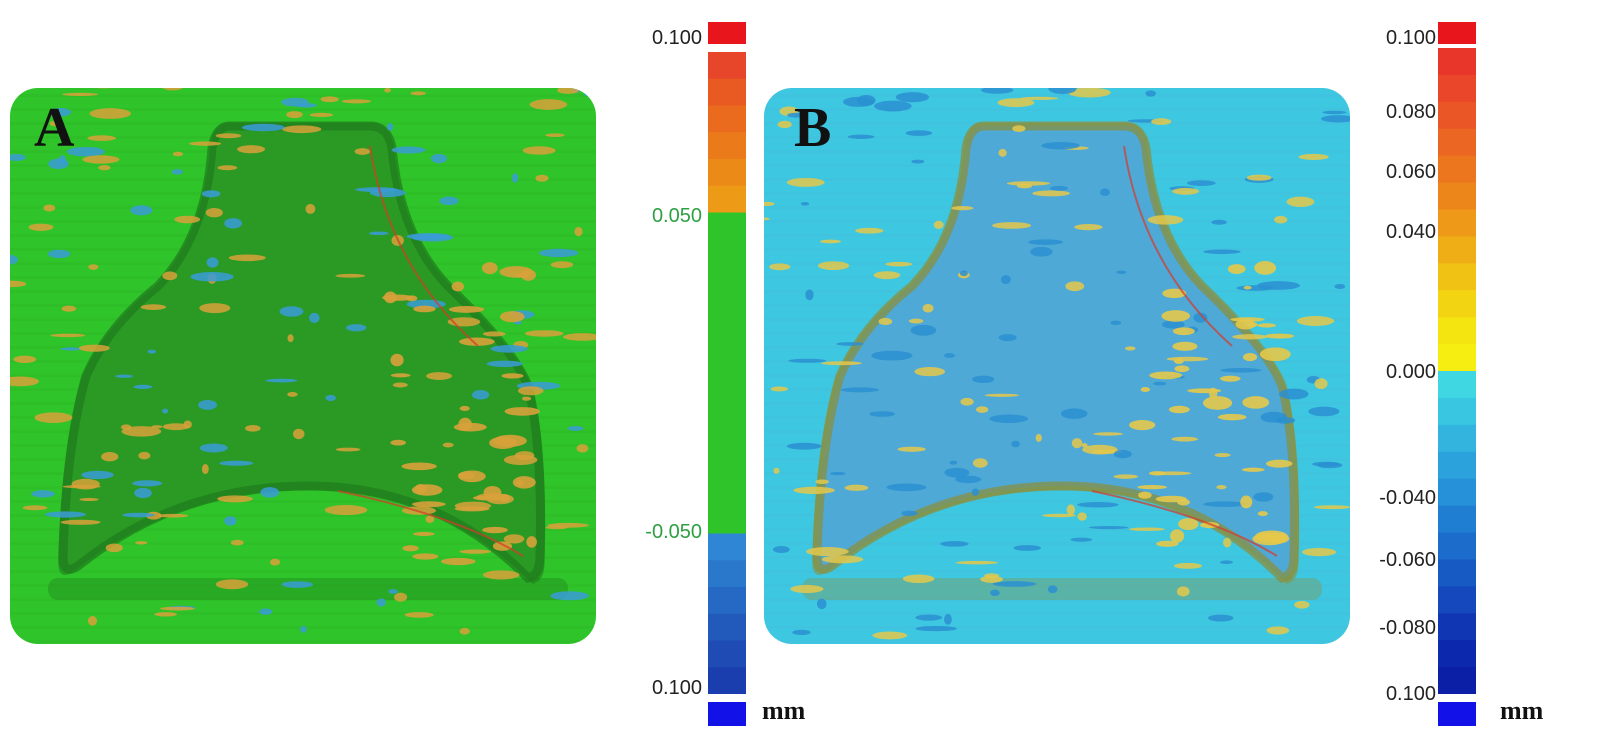  Describe the element at coordinates (1407, 560) in the screenshot. I see `scale-b-tick-7: -0.060` at that location.